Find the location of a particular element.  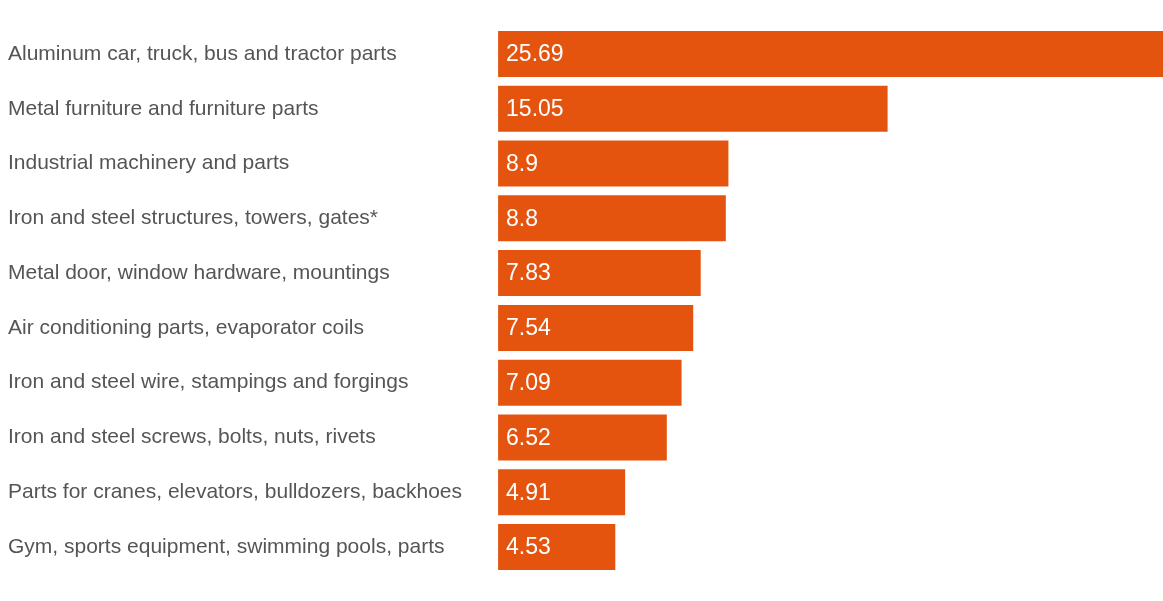

data-label: 7.54 is located at coordinates (529, 327).